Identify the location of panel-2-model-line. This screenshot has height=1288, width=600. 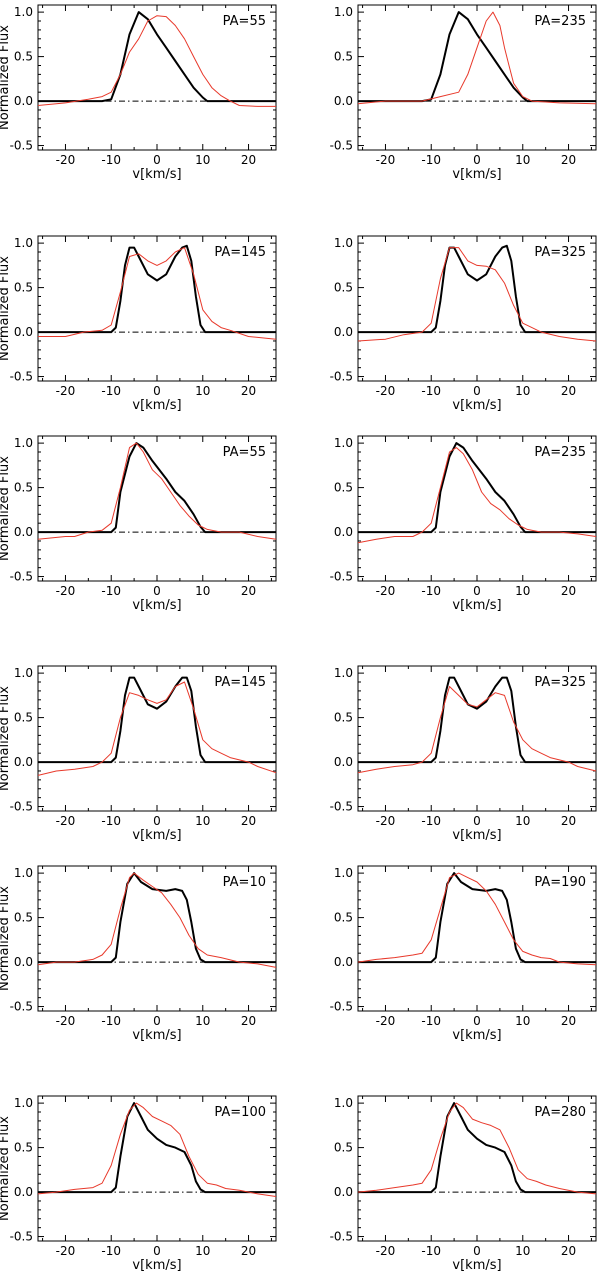
(477, 57).